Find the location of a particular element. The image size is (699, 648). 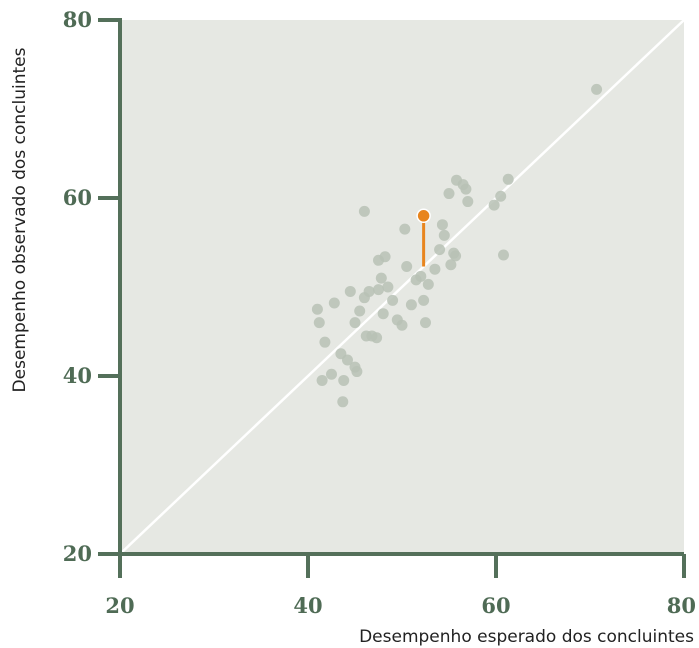

x-tick-label: 80 is located at coordinates (681, 605).